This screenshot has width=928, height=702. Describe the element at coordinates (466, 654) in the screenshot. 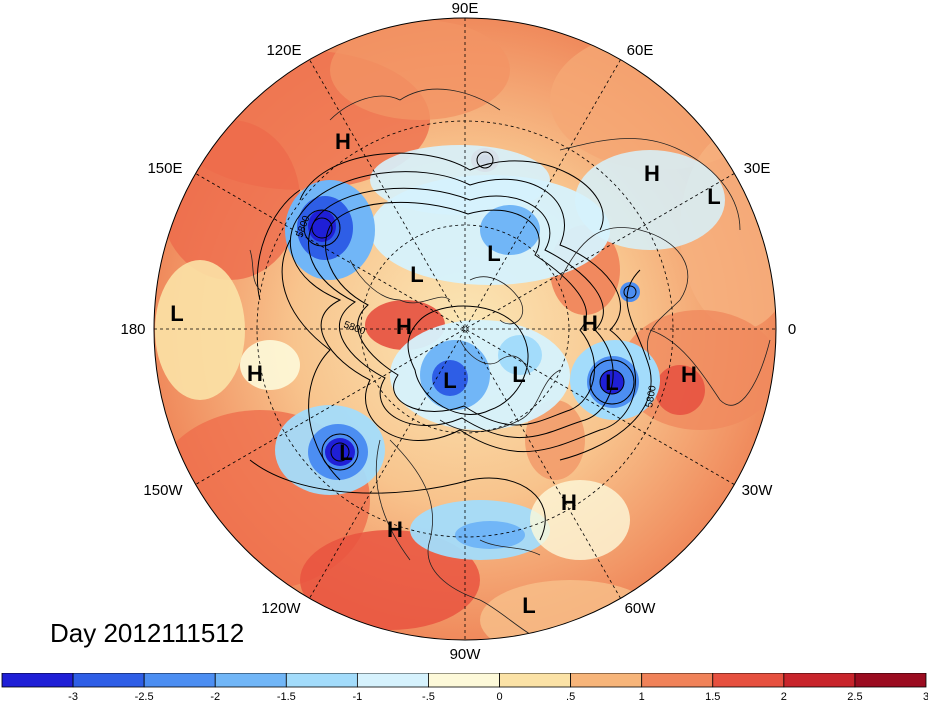

I see `lon-label-90w: 90W` at that location.